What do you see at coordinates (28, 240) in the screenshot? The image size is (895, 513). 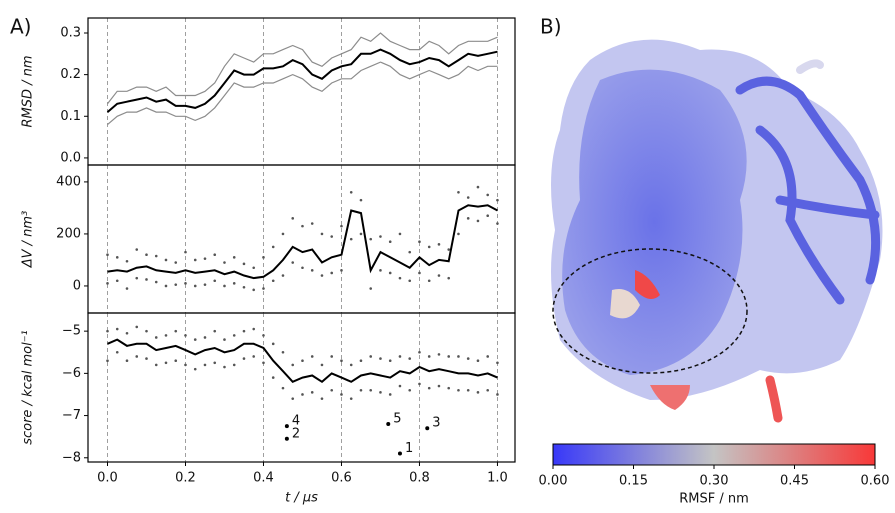 I see `y-axis-label: ΔV / nm³` at bounding box center [28, 240].